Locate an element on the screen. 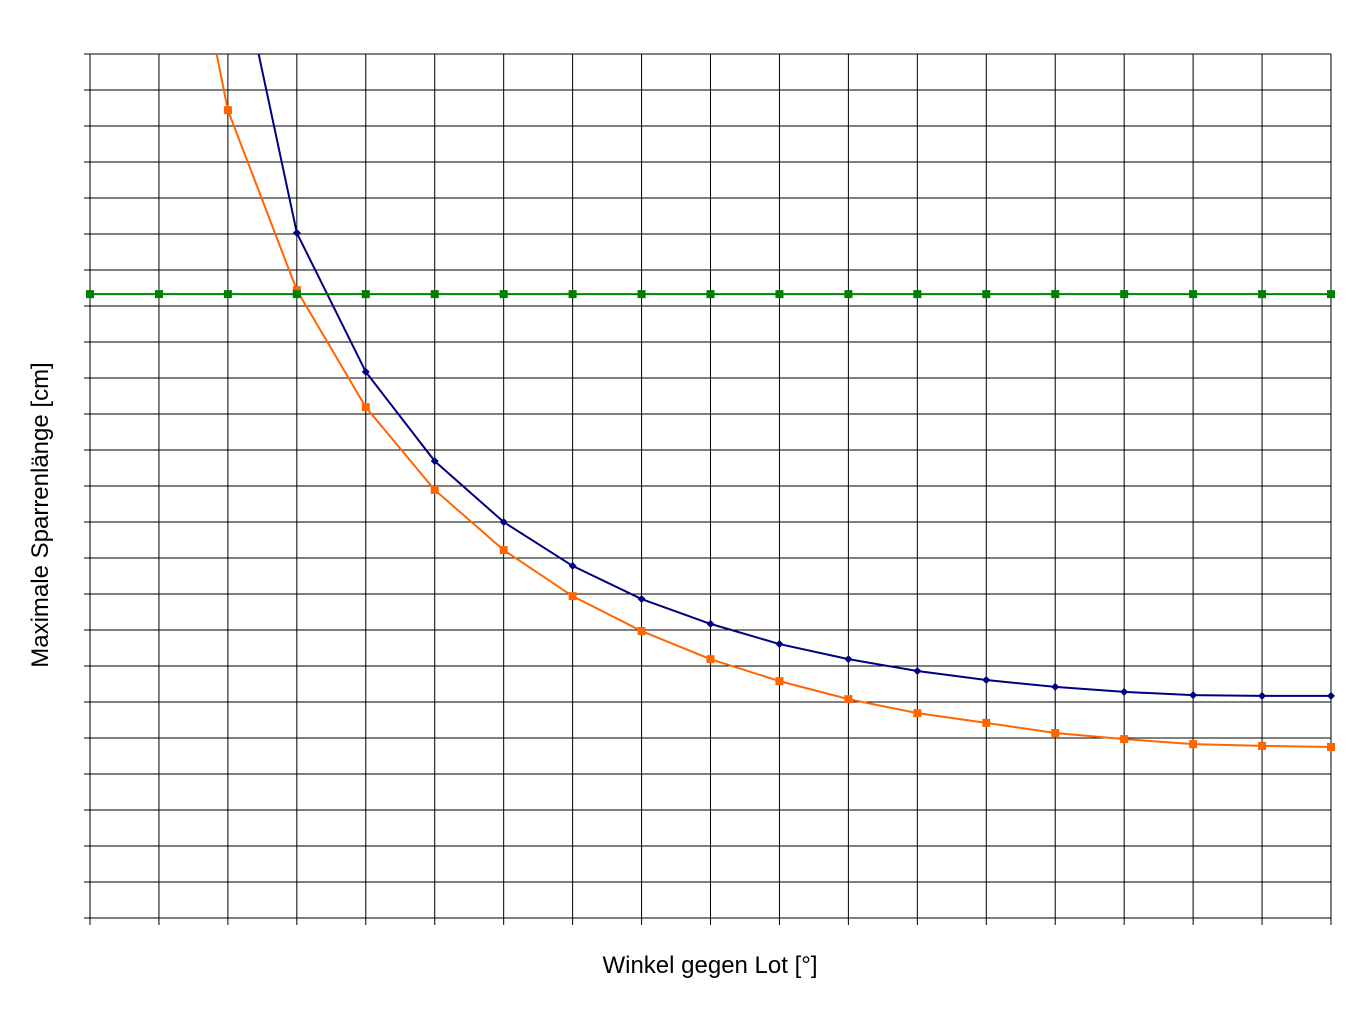 The width and height of the screenshot is (1352, 1018). x-axis-label: Winkel gegen Lot [°] is located at coordinates (709, 965).